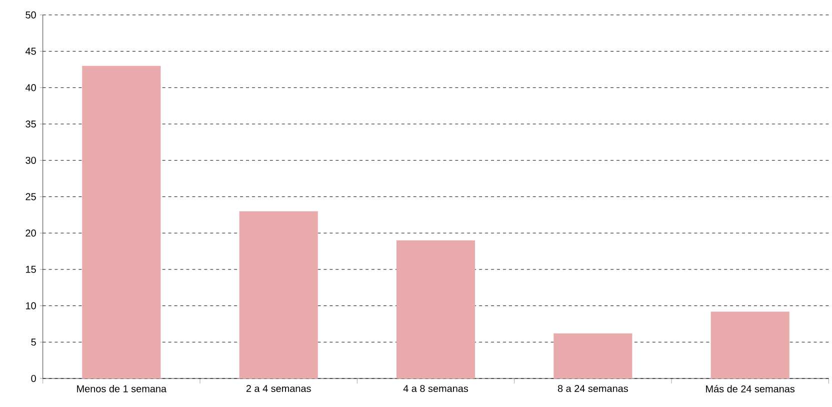  I want to click on y-tick-label: 25, so click(31, 196).